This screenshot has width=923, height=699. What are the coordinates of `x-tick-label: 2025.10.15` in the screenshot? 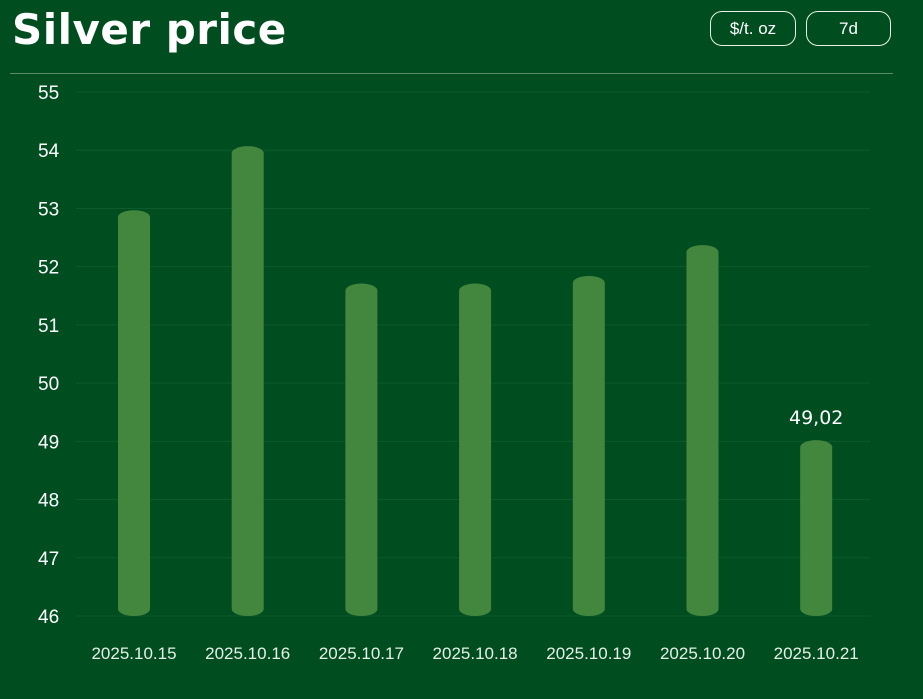 It's located at (133, 653).